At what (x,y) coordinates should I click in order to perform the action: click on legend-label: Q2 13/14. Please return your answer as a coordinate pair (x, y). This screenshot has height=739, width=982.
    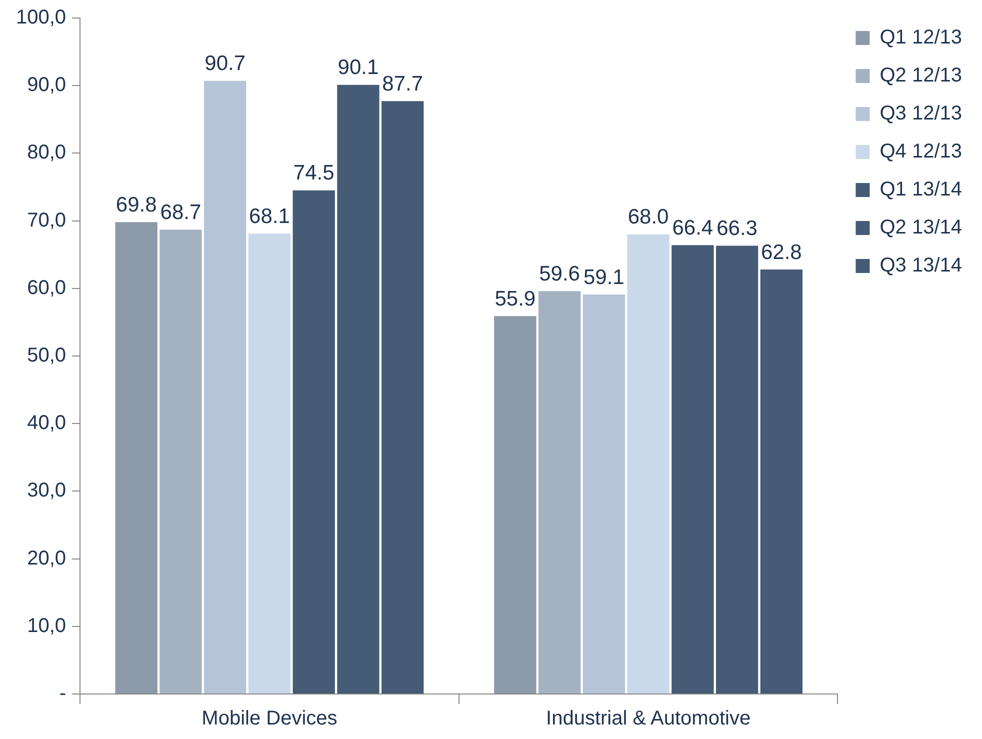
    Looking at the image, I should click on (921, 227).